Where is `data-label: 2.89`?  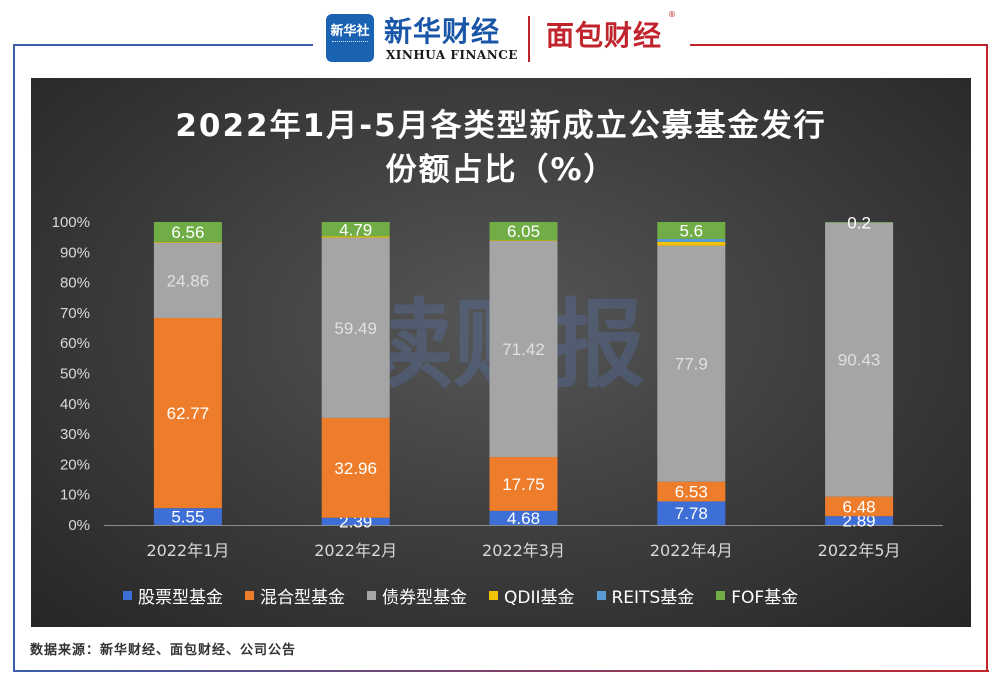
data-label: 2.89 is located at coordinates (859, 521).